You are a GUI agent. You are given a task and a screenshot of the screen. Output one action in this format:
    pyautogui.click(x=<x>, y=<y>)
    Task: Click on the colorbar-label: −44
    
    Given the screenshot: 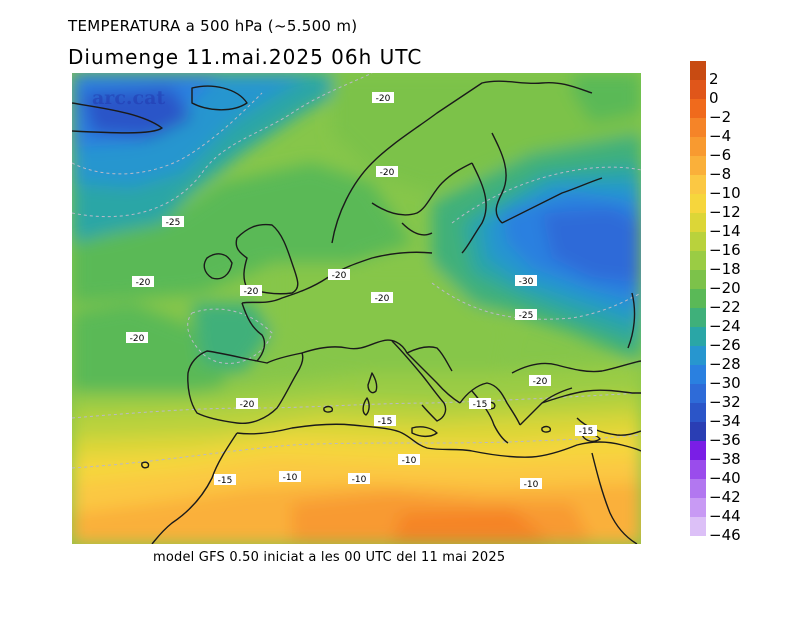 What is the action you would take?
    pyautogui.click(x=725, y=516)
    